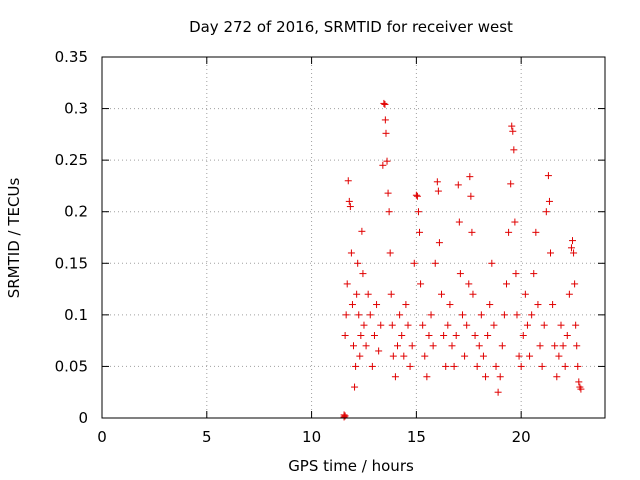 The height and width of the screenshot is (480, 640). Describe the element at coordinates (521, 437) in the screenshot. I see `x-tick-label: 20` at that location.